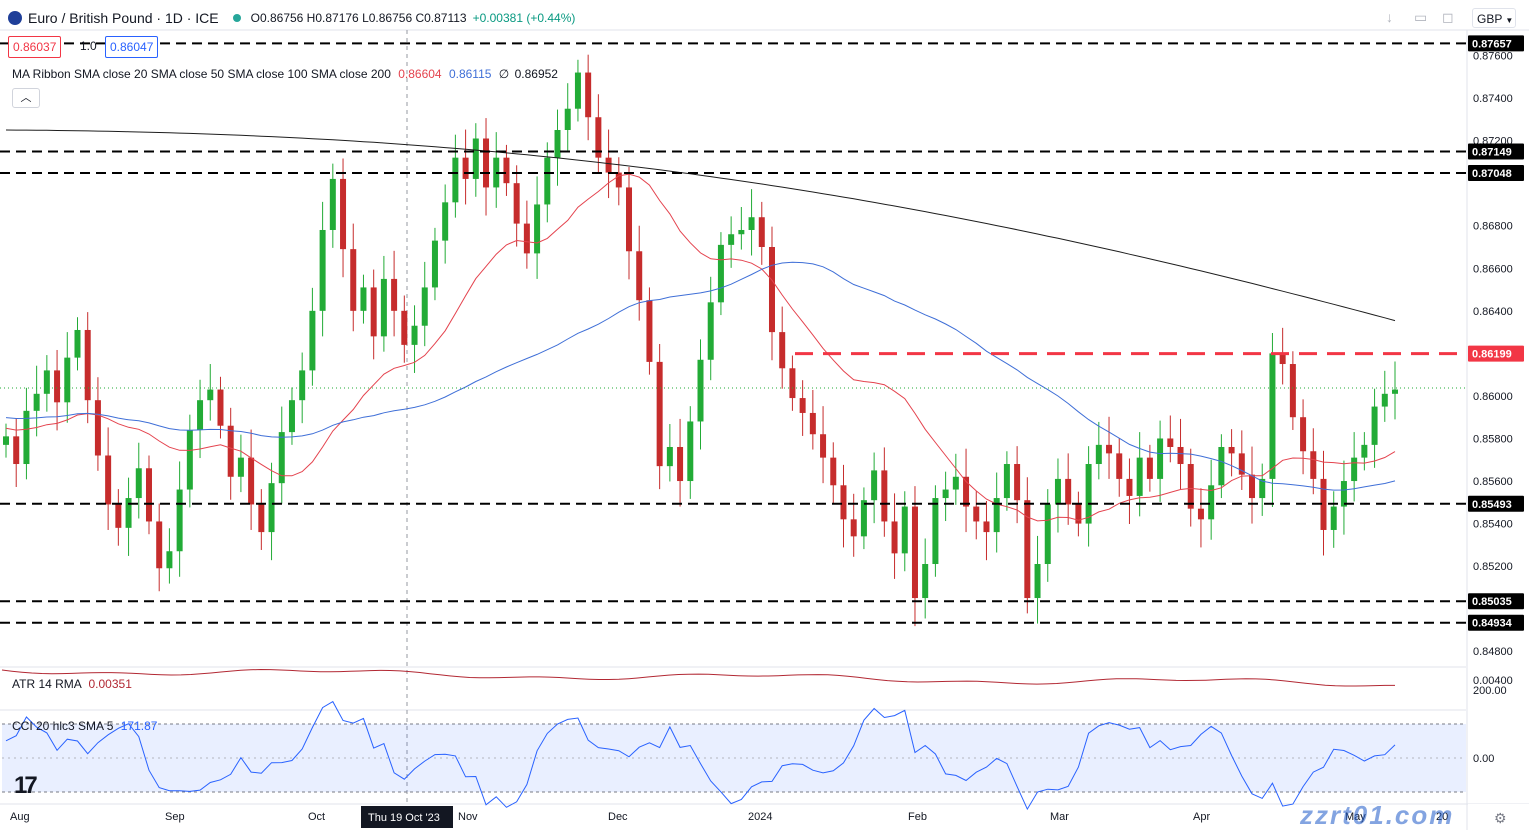 This screenshot has height=831, width=1529. What do you see at coordinates (1421, 17) in the screenshot?
I see `collapse-icon: ▭` at bounding box center [1421, 17].